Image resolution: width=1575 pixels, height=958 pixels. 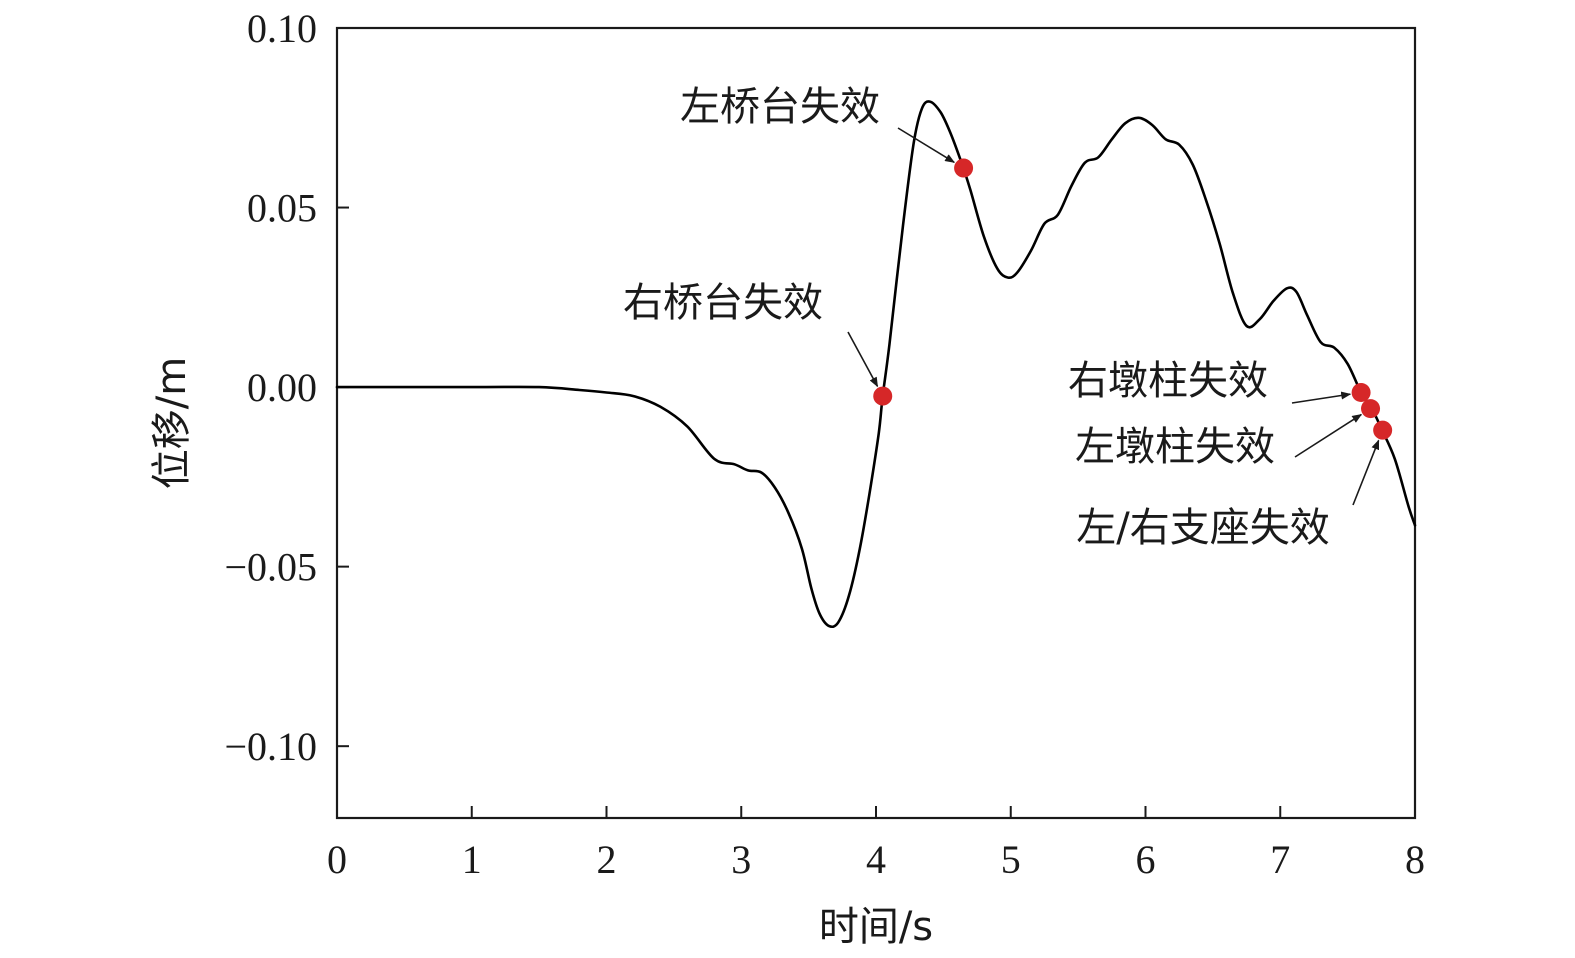 I want to click on x-axis-title: 时间/s, so click(x=876, y=927).